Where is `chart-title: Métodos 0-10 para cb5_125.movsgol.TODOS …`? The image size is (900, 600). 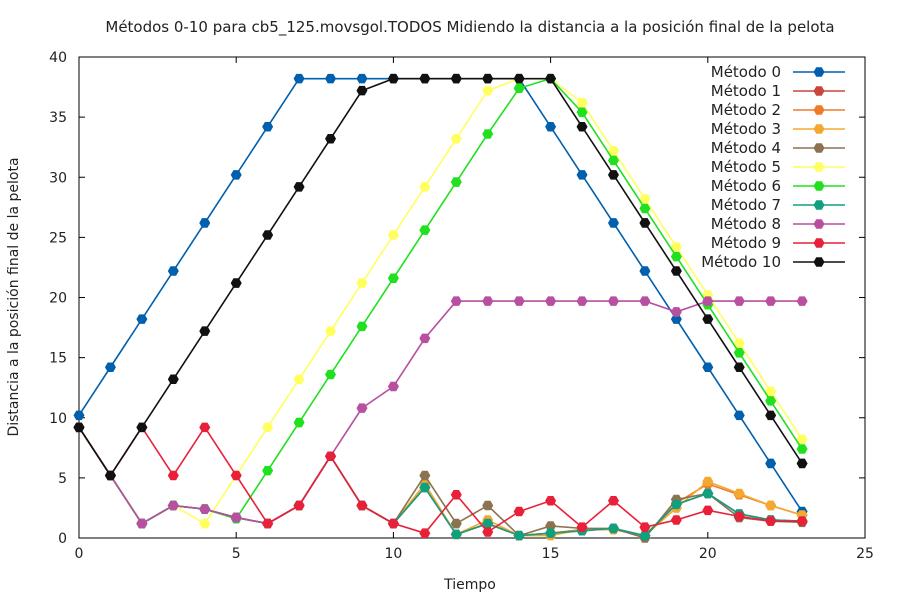
chart-title: Métodos 0-10 para cb5_125.movsgol.TODOS … is located at coordinates (469, 27).